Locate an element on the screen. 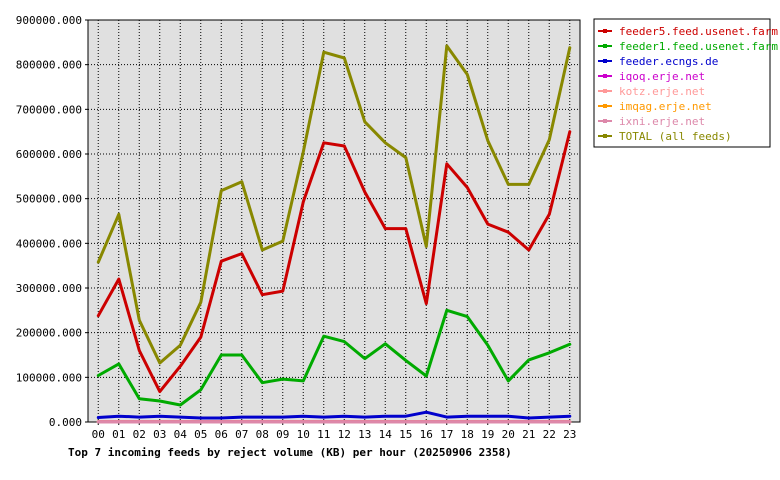 The width and height of the screenshot is (780, 480). legend-label: feeder.ecngs.de is located at coordinates (668, 61).